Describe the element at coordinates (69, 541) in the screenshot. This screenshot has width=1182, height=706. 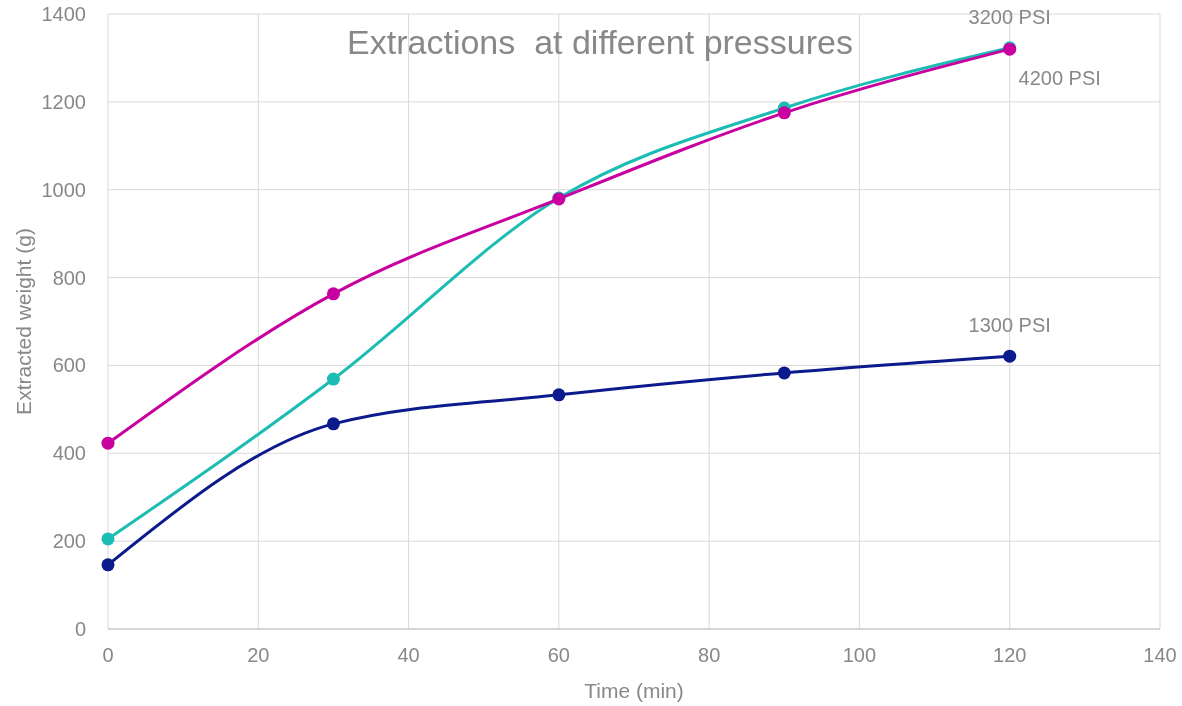
I see `y-tick-label: 200` at that location.